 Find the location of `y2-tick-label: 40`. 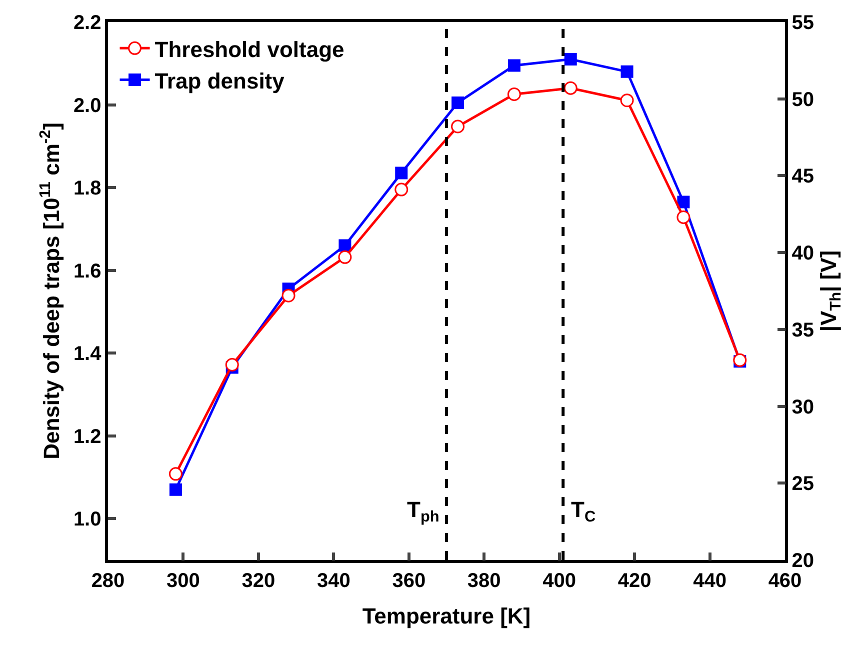

y2-tick-label: 40 is located at coordinates (803, 253).